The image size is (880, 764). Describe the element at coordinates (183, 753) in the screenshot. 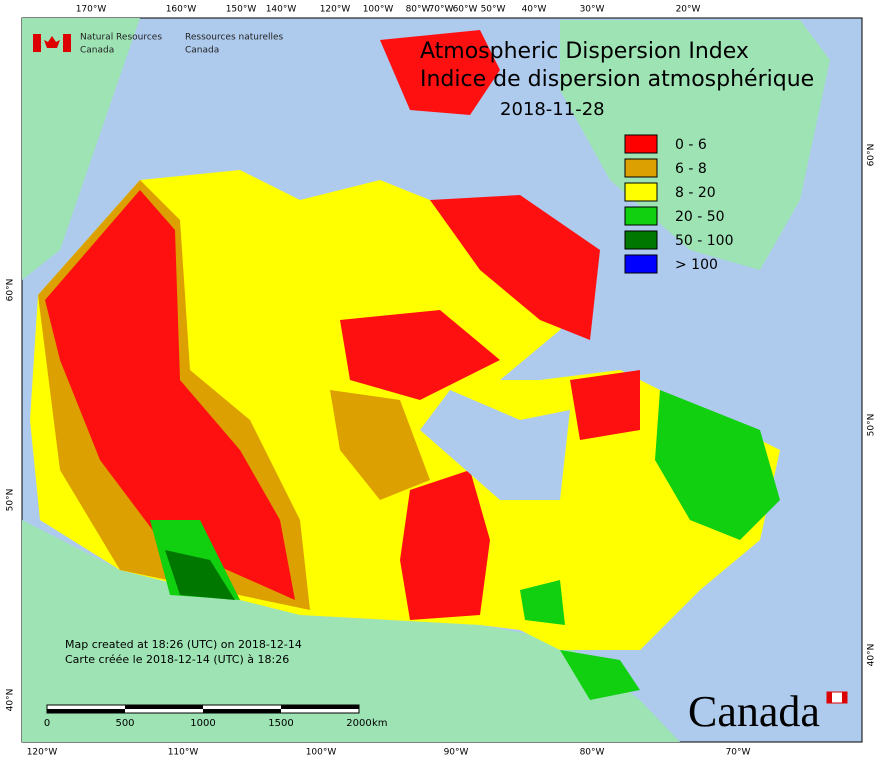

I see `lon-label: 110°W` at that location.